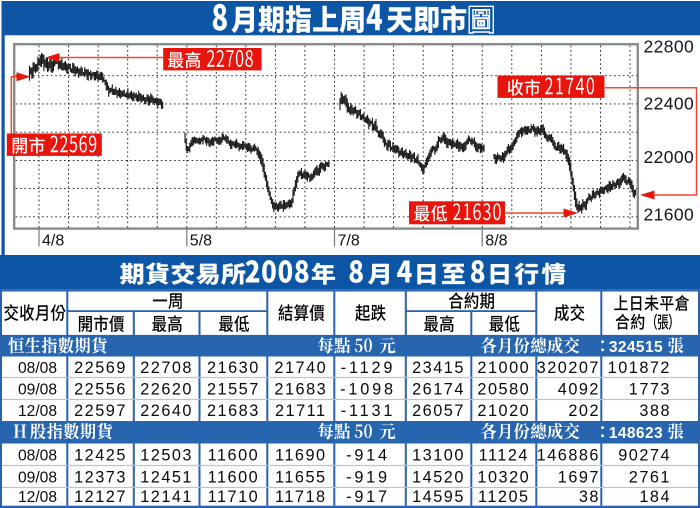  I want to click on svg-text: 12503, so click(166, 456).